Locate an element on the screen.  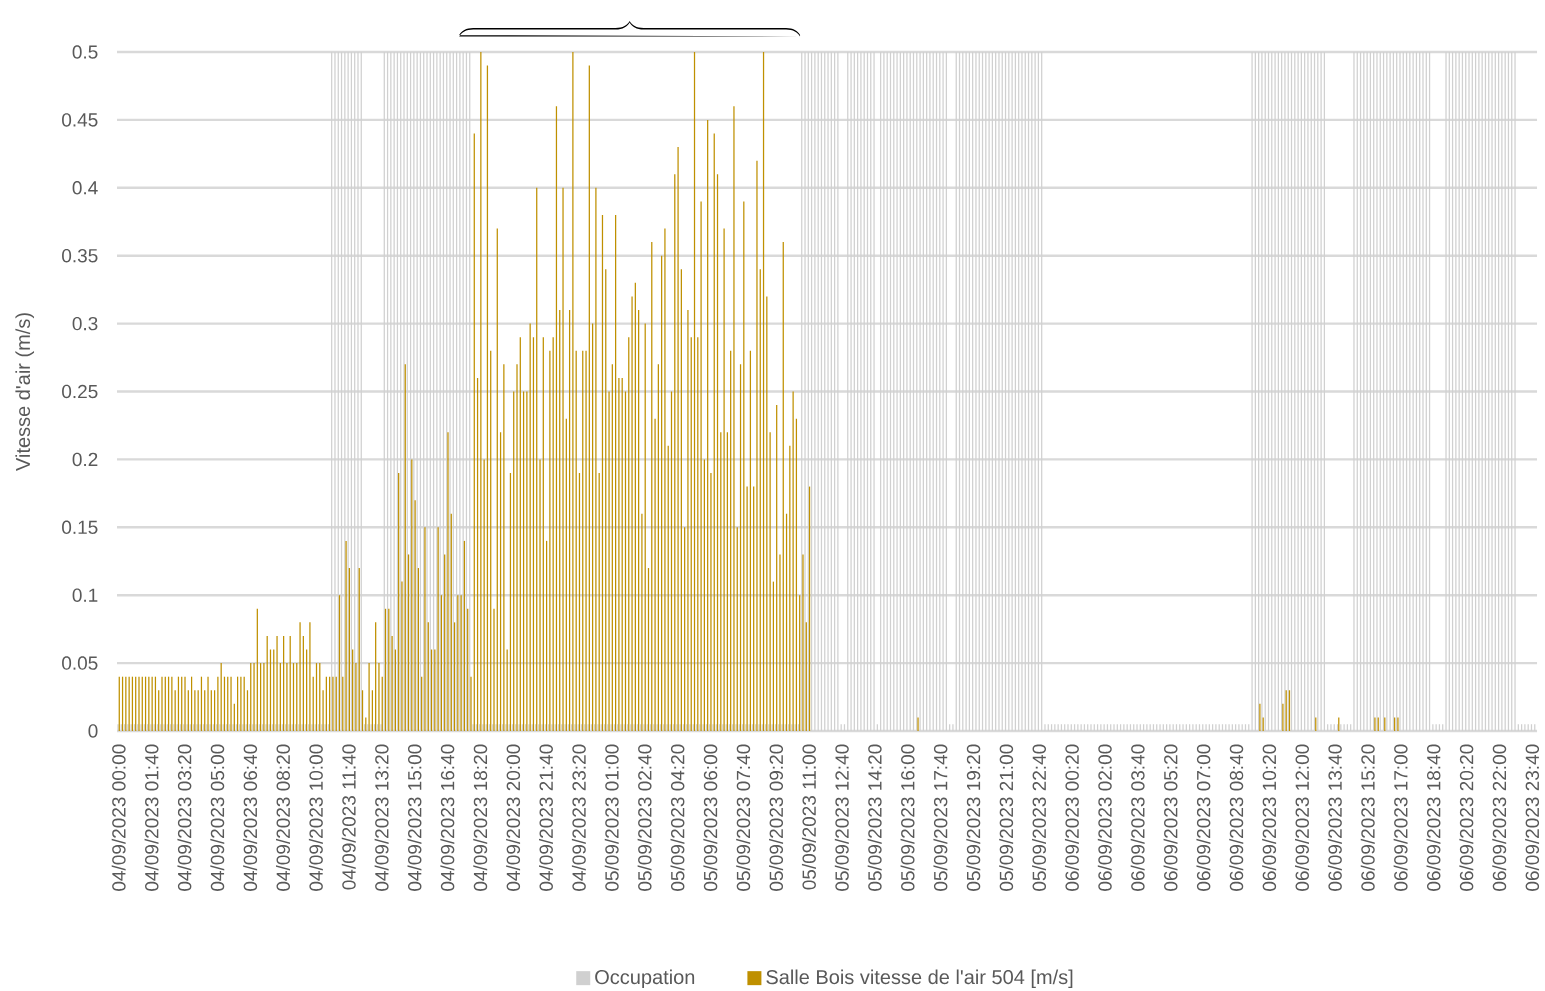
x-tick-label: 05/09/2023 04:20 is located at coordinates (677, 817).